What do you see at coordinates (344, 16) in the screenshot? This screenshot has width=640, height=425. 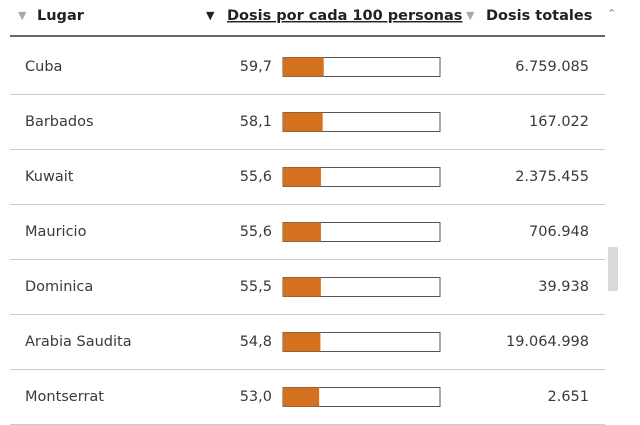 I see `column-header: Dosis por cada 100 personas` at bounding box center [344, 16].